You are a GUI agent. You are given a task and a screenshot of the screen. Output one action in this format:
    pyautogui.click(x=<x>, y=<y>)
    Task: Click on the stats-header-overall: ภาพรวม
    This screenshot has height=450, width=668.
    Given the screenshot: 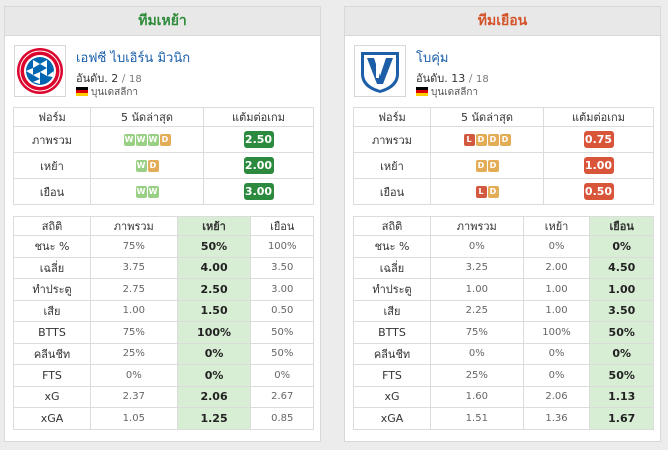 What is the action you would take?
    pyautogui.click(x=477, y=226)
    